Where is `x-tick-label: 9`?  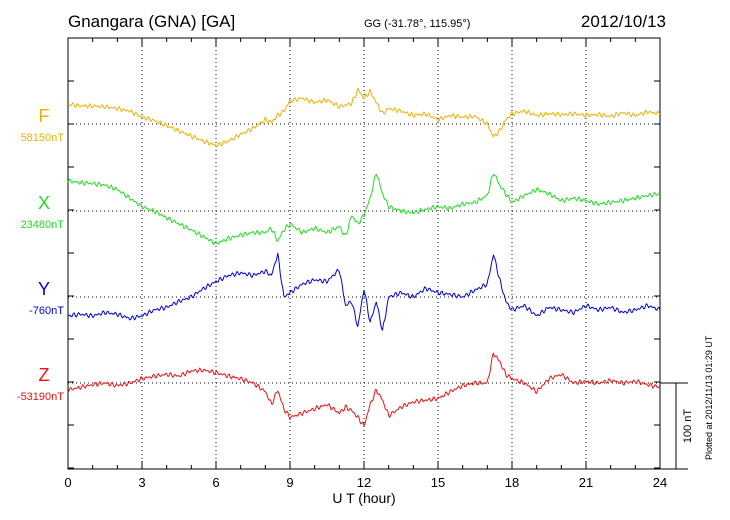 x-tick-label: 9 is located at coordinates (289, 482).